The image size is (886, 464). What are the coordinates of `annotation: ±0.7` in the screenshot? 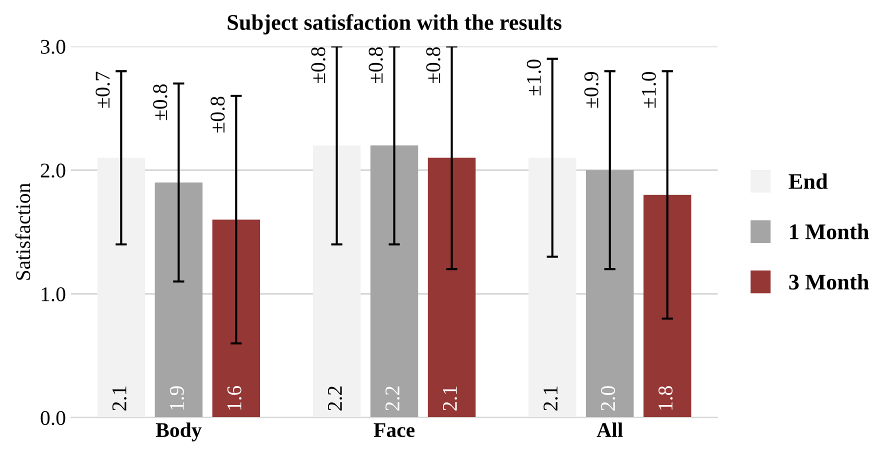 It's located at (103, 90).